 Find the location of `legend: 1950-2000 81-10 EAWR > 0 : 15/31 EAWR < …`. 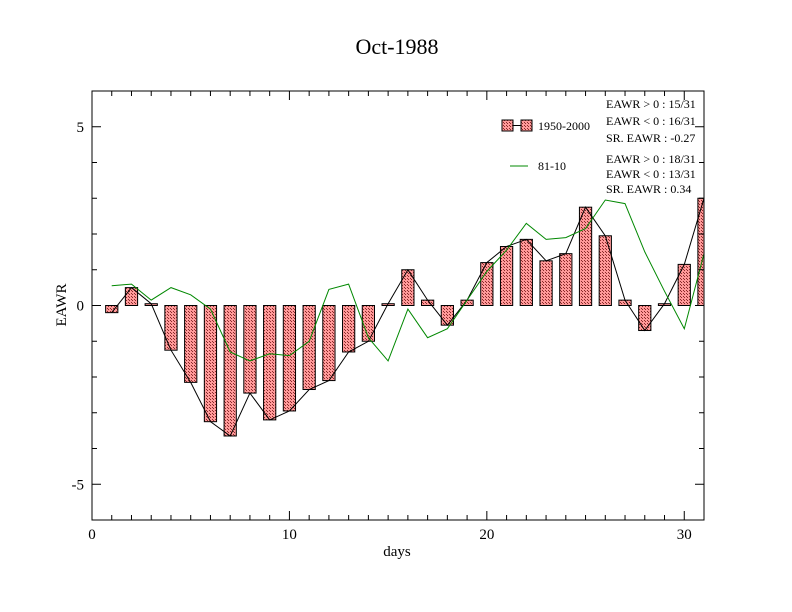

legend: 1950-2000 81-10 EAWR > 0 : 15/31 EAWR < … is located at coordinates (598, 146).